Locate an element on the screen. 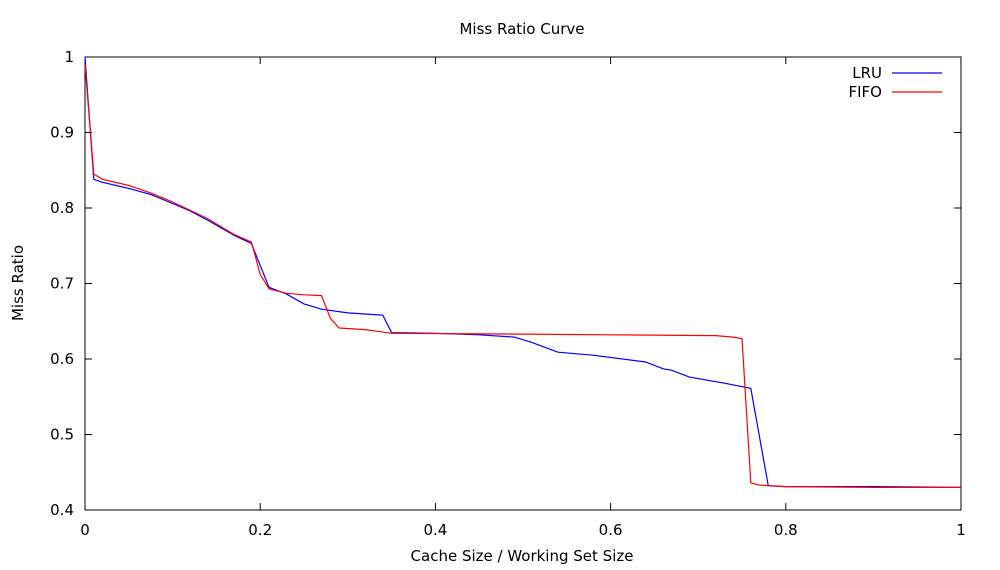 The image size is (1000, 570). x-tick-label: 0.6 is located at coordinates (611, 530).